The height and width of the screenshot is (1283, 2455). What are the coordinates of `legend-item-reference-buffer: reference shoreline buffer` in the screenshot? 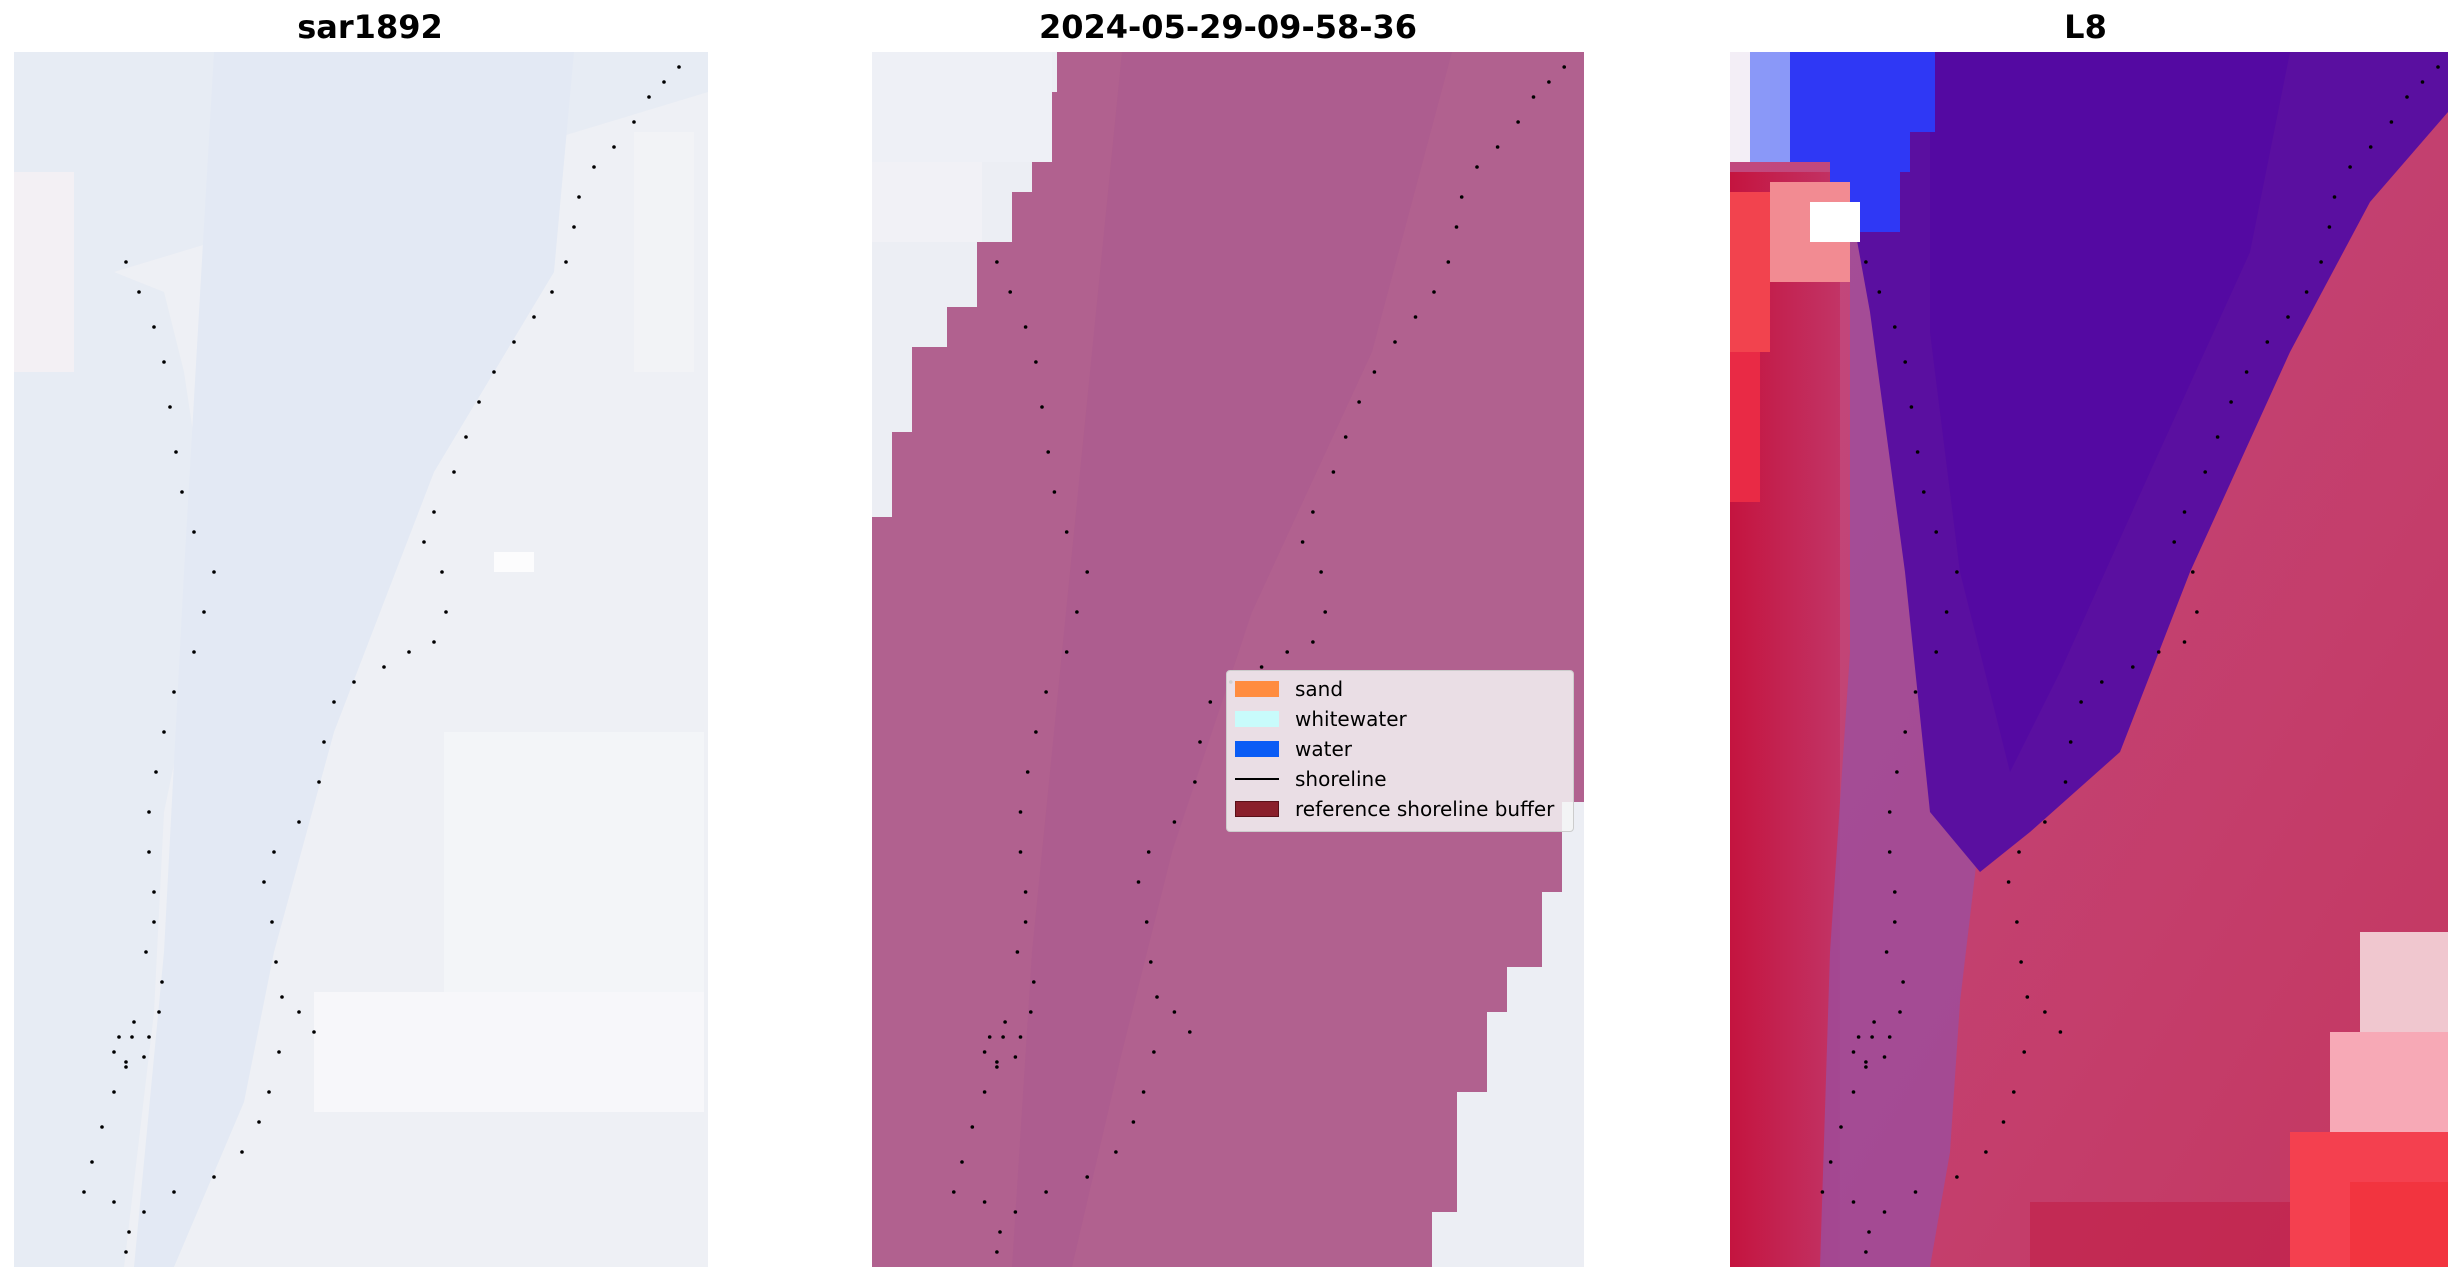 It's located at (1394, 809).